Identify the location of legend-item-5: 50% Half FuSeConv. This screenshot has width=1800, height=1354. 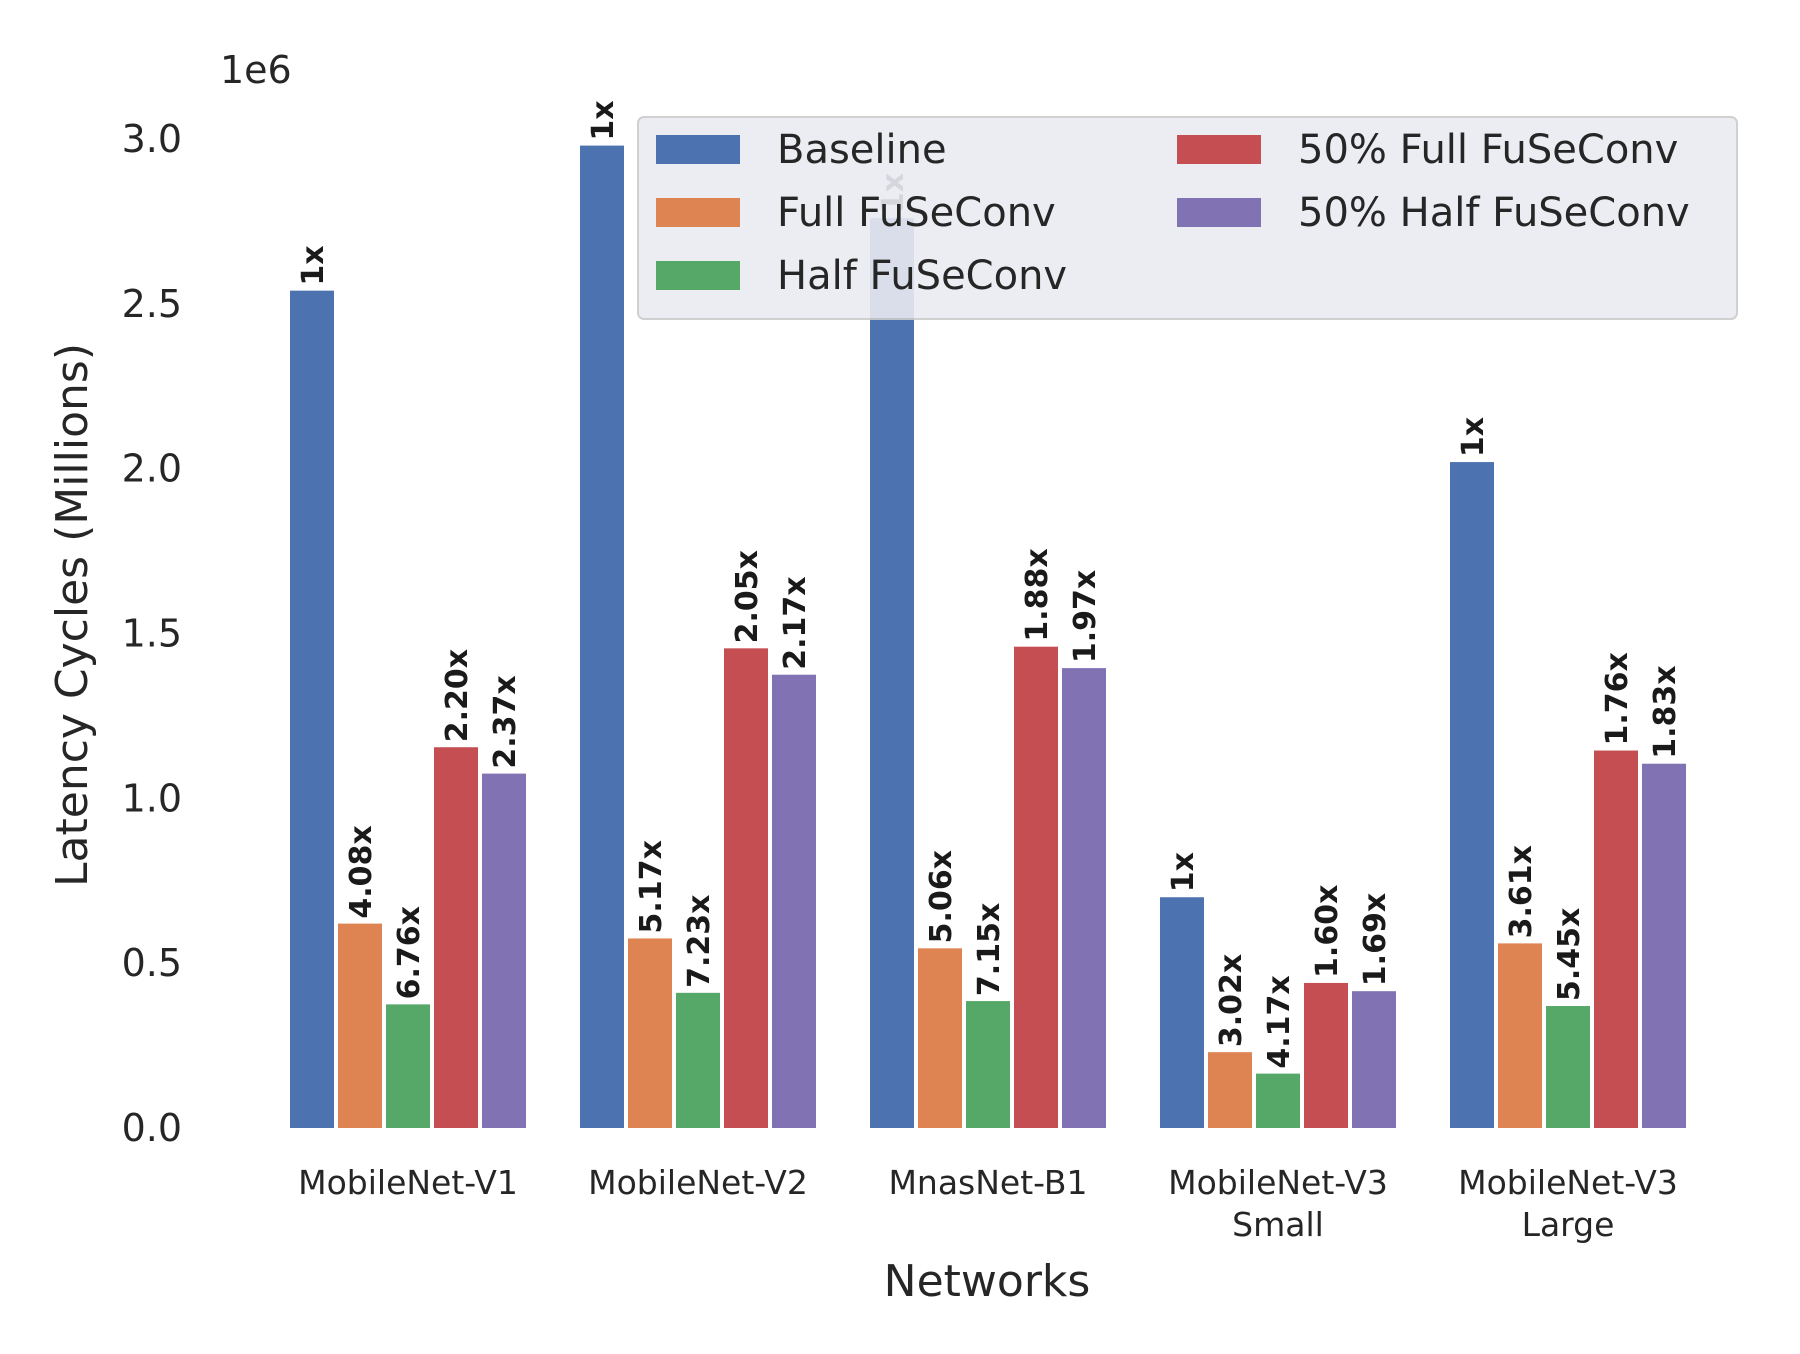
(1433, 213).